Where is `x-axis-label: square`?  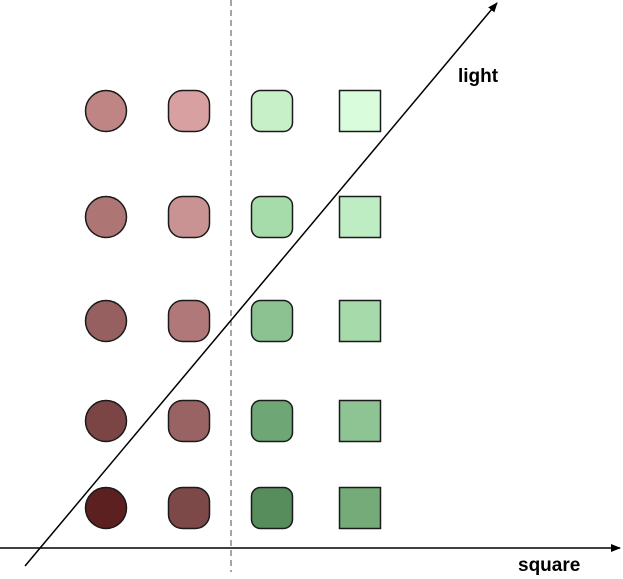 x-axis-label: square is located at coordinates (549, 565).